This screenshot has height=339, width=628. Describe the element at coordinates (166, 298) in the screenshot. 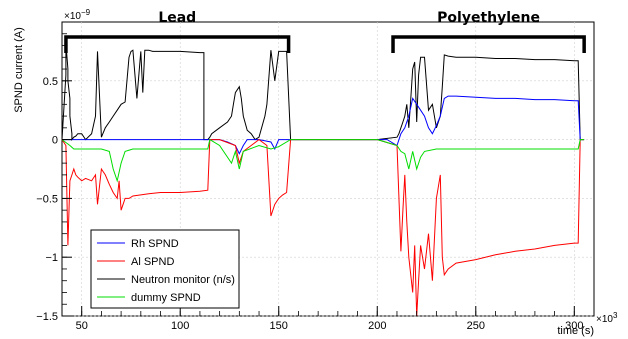

I see `legend-entry: dummy SPND` at that location.